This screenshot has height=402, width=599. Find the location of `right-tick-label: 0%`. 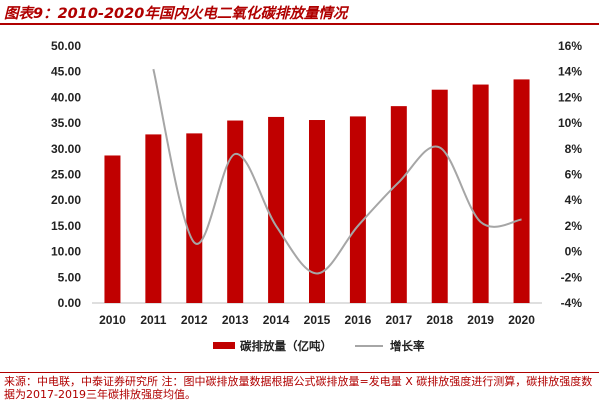

right-tick-label: 0% is located at coordinates (574, 252).